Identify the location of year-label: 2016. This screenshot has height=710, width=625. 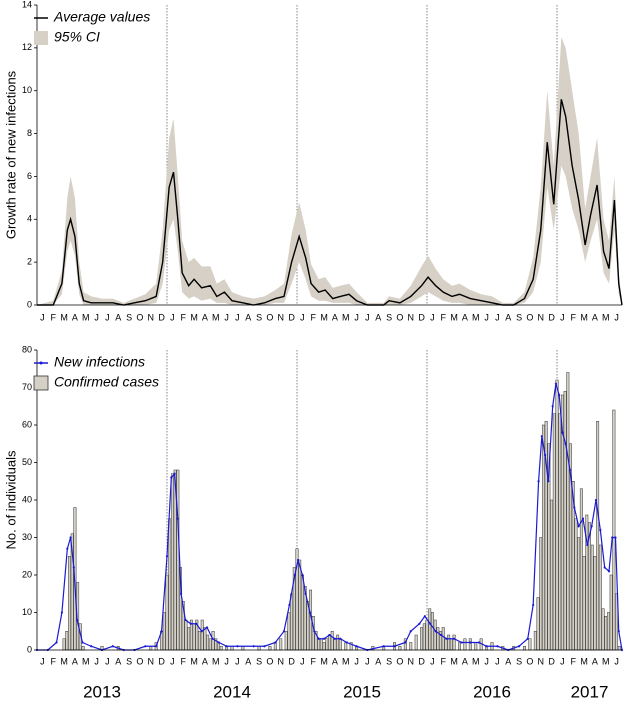
(492, 691).